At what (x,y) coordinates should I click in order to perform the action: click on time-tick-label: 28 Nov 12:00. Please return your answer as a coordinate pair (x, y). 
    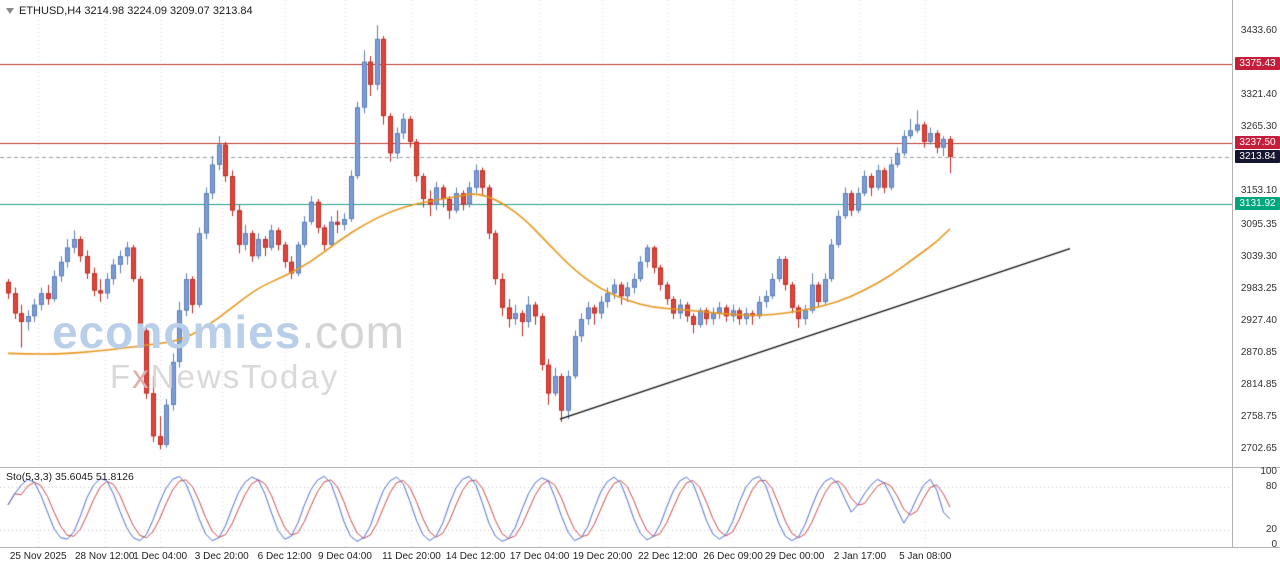
    Looking at the image, I should click on (104, 556).